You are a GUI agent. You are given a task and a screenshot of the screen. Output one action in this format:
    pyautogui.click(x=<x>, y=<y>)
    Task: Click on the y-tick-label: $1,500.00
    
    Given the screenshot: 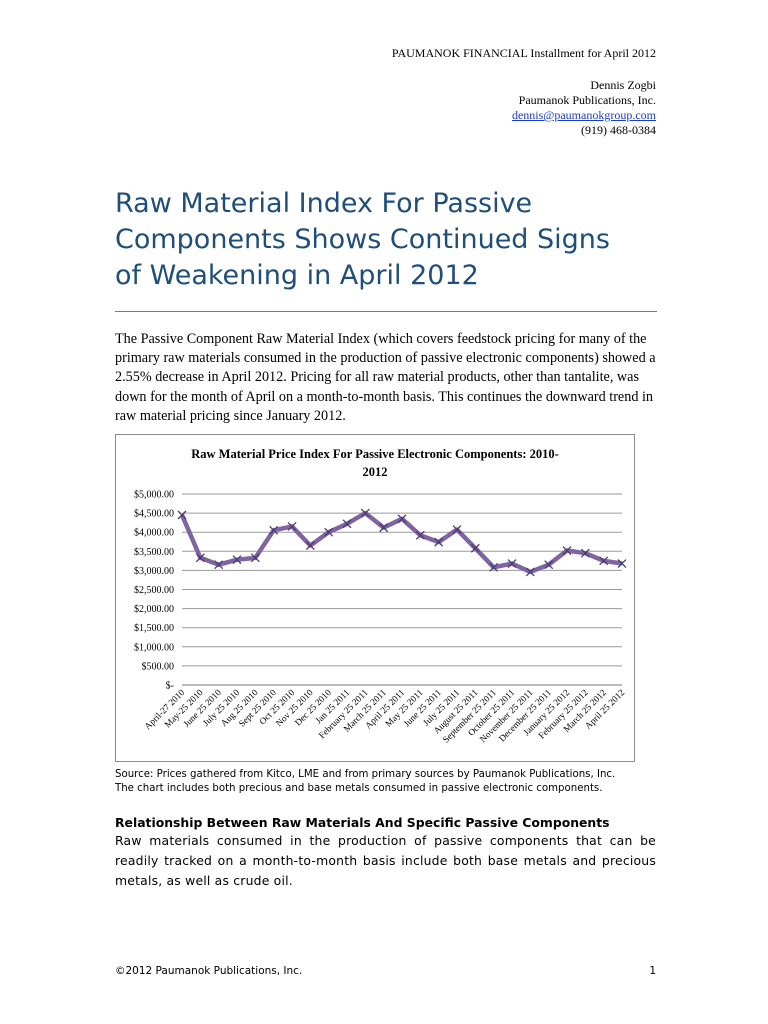 What is the action you would take?
    pyautogui.click(x=154, y=628)
    